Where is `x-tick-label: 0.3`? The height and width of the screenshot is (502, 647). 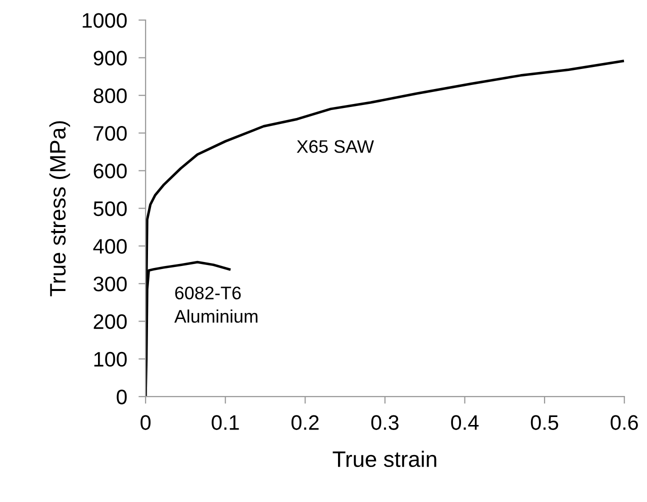
x-tick-label: 0.3 is located at coordinates (385, 422).